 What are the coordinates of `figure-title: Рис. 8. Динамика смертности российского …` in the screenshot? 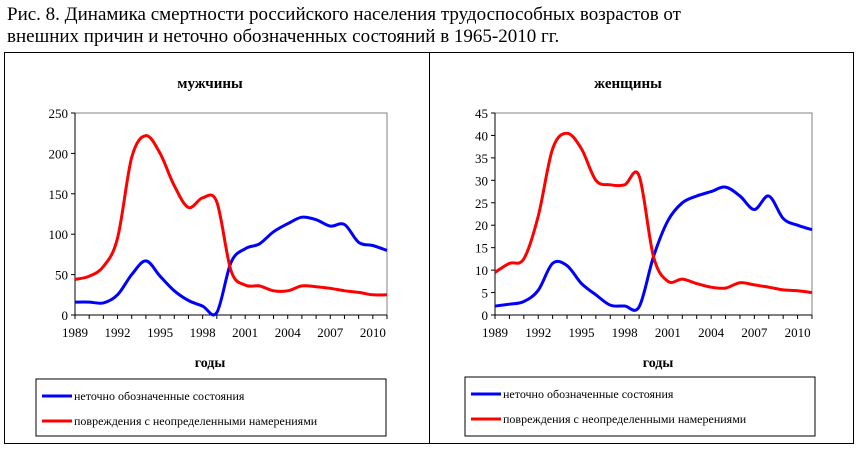 It's located at (430, 26).